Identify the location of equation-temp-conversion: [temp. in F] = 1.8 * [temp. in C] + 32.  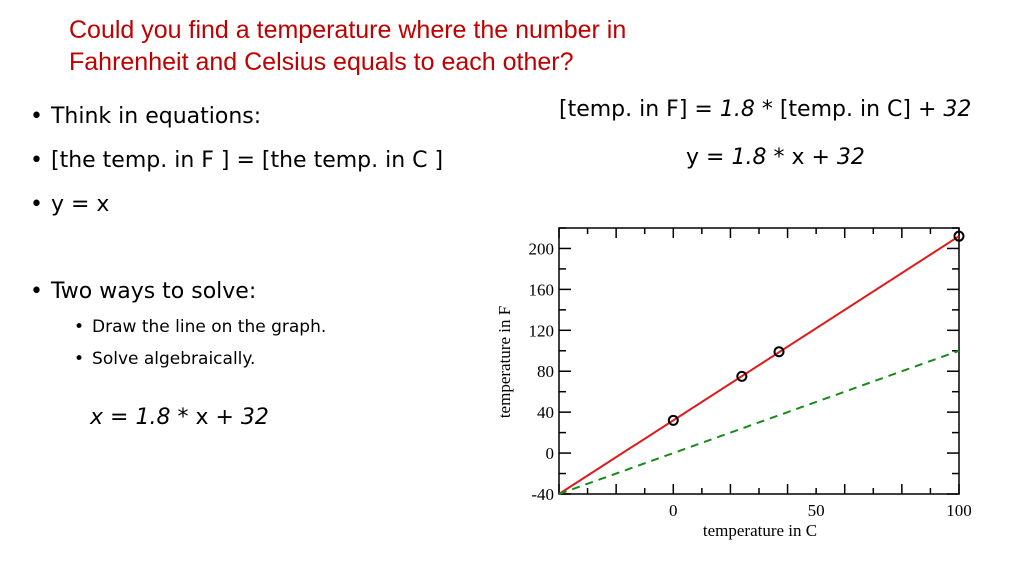
(765, 109).